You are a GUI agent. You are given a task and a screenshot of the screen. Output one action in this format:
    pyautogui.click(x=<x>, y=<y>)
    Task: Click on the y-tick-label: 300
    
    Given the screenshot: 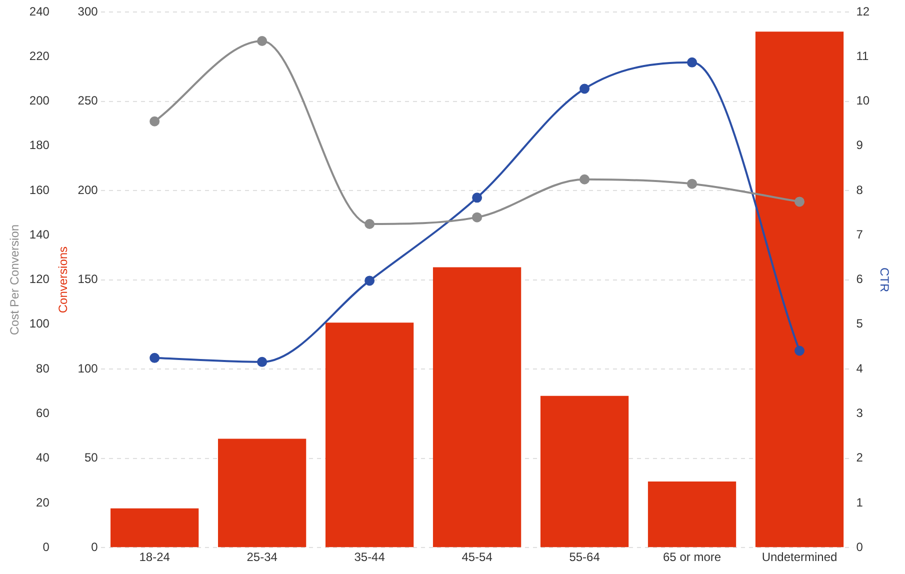 What is the action you would take?
    pyautogui.click(x=88, y=11)
    